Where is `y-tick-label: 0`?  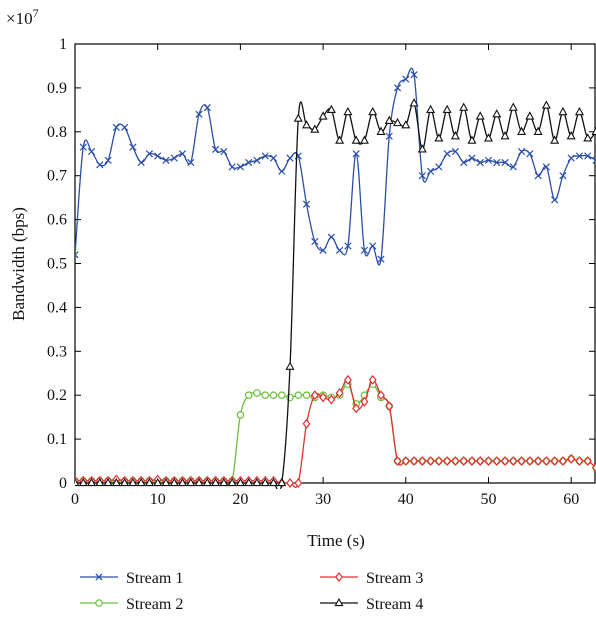
y-tick-label: 0 is located at coordinates (63, 483).